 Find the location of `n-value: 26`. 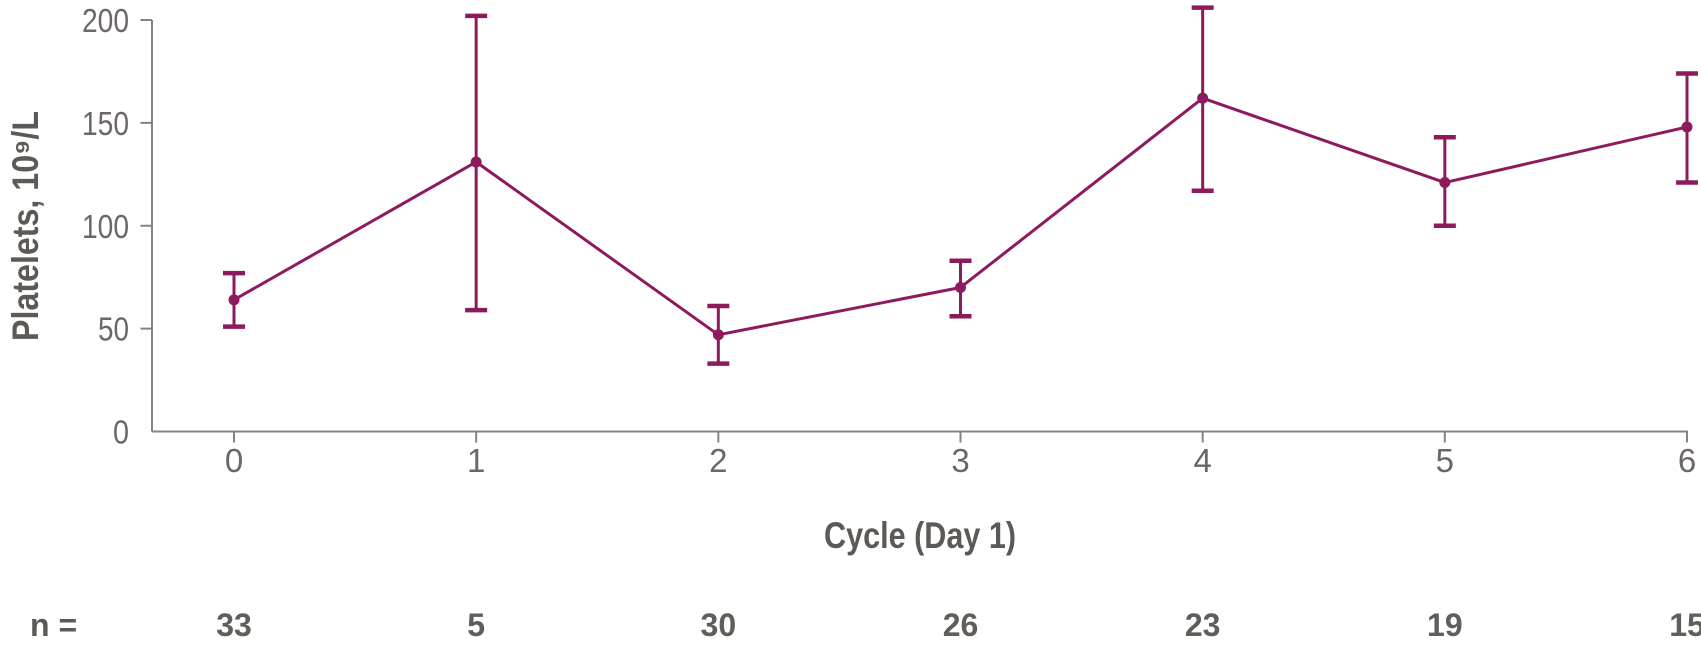

n-value: 26 is located at coordinates (961, 625).